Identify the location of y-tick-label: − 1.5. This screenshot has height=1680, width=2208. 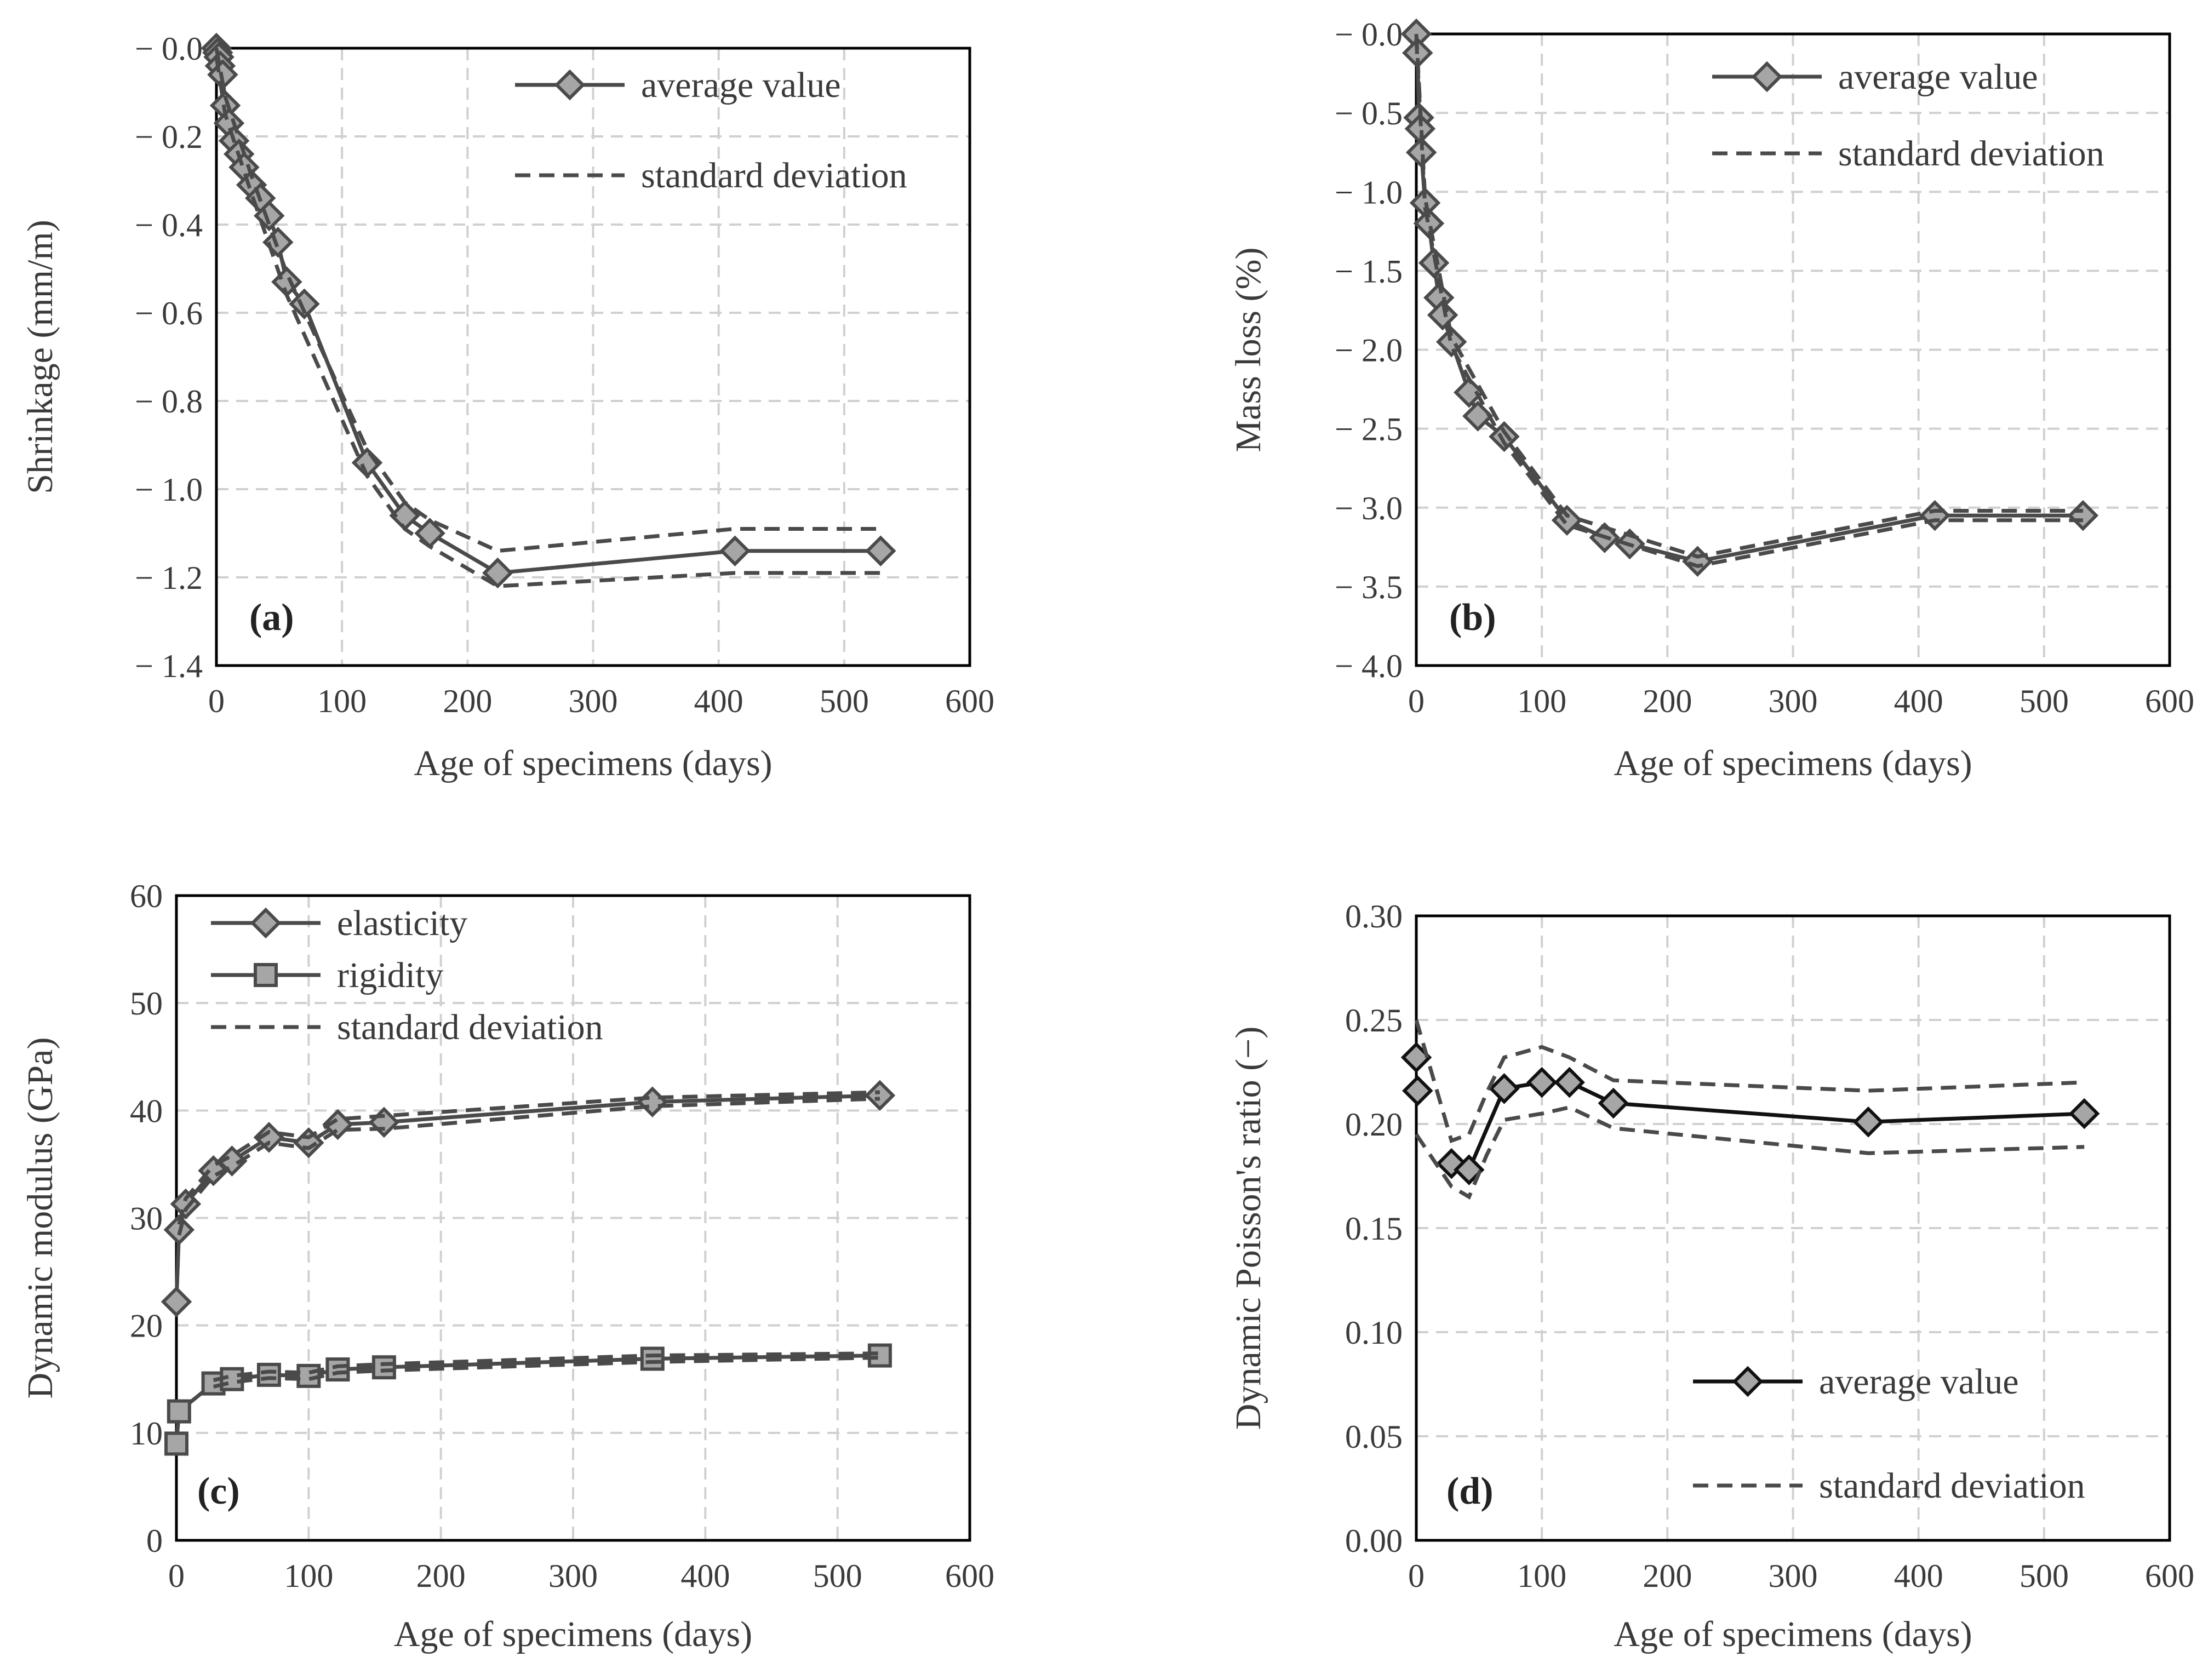
(1369, 271).